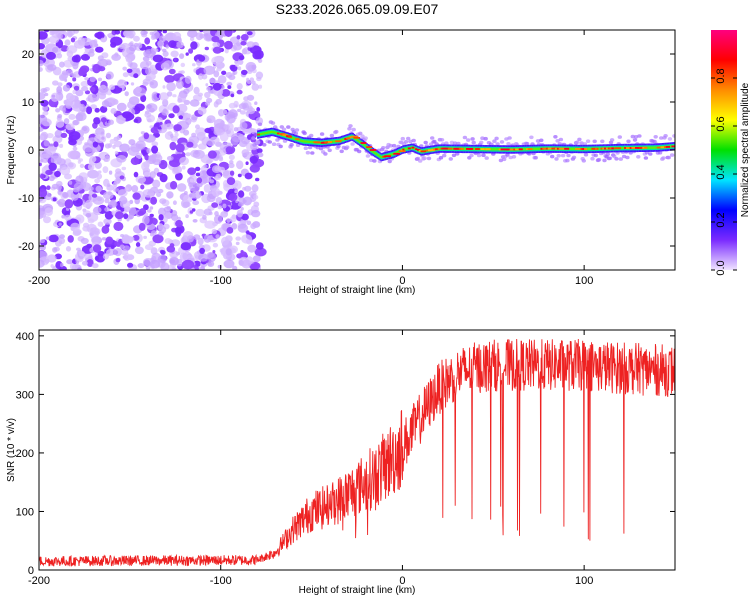 The image size is (750, 600). What do you see at coordinates (28, 55) in the screenshot?
I see `y-tick-label: 20` at bounding box center [28, 55].